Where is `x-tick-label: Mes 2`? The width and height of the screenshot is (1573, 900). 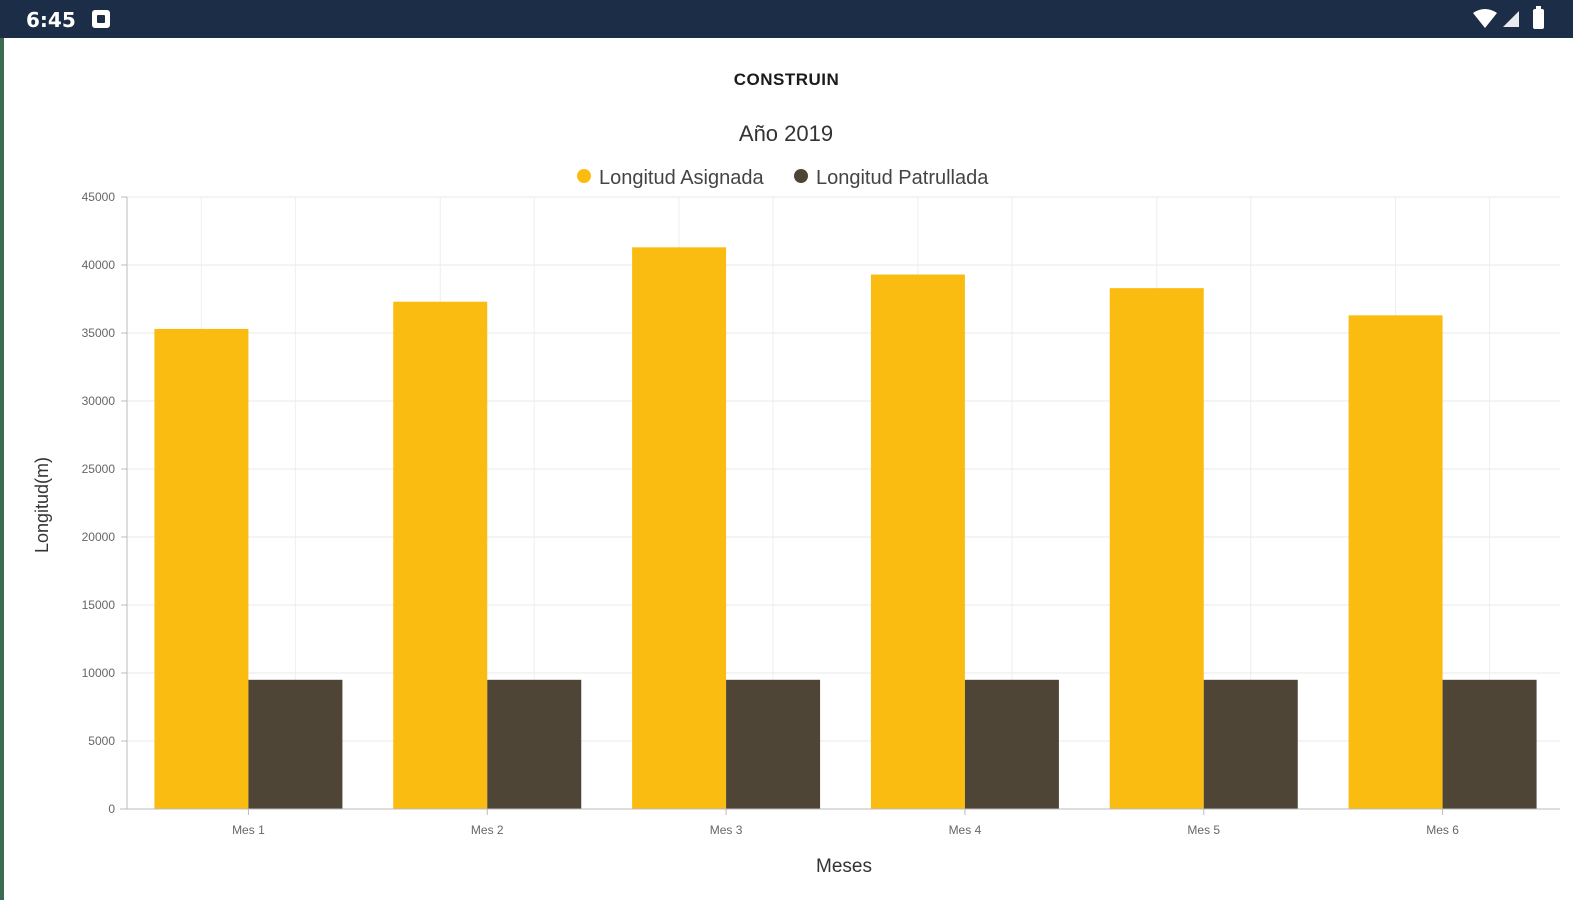 x-tick-label: Mes 2 is located at coordinates (487, 830).